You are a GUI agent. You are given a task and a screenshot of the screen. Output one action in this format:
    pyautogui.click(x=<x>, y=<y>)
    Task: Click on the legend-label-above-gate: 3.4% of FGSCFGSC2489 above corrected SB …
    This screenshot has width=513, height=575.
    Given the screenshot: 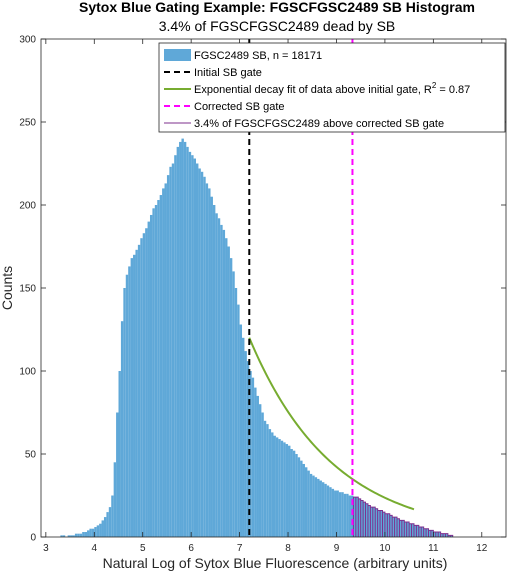 What is the action you would take?
    pyautogui.click(x=319, y=124)
    